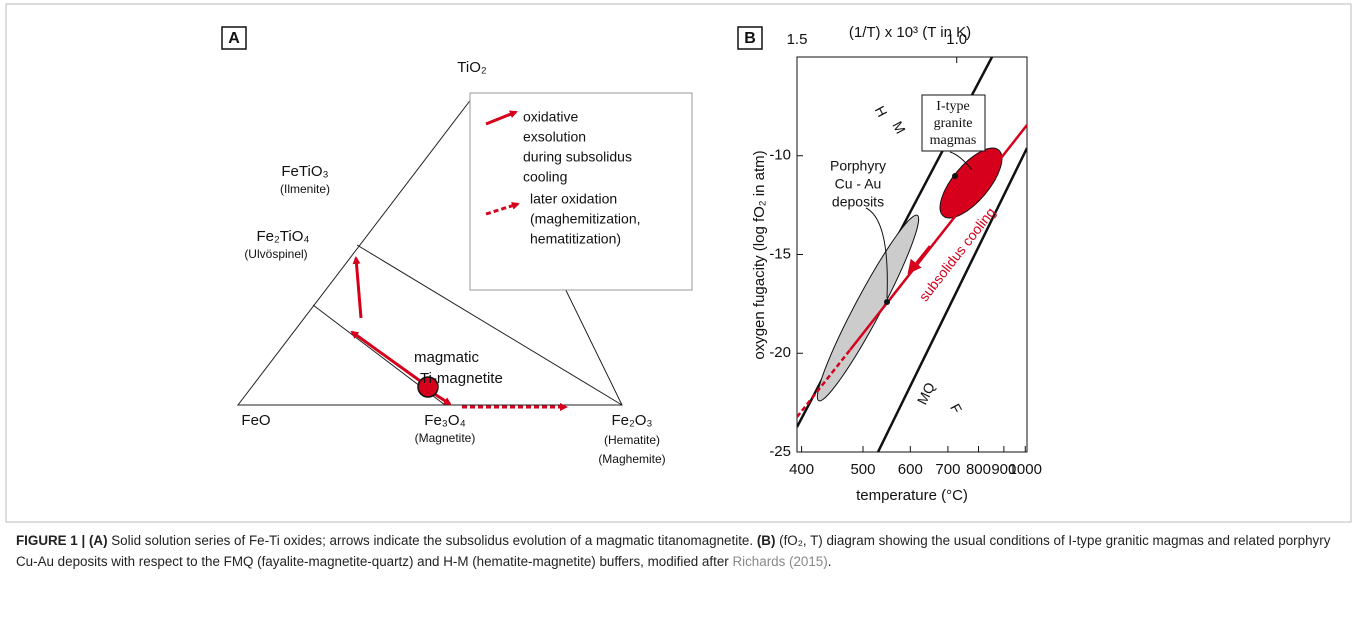 Image resolution: width=1358 pixels, height=627 pixels. What do you see at coordinates (956, 408) in the screenshot?
I see `buffer-label: F` at bounding box center [956, 408].